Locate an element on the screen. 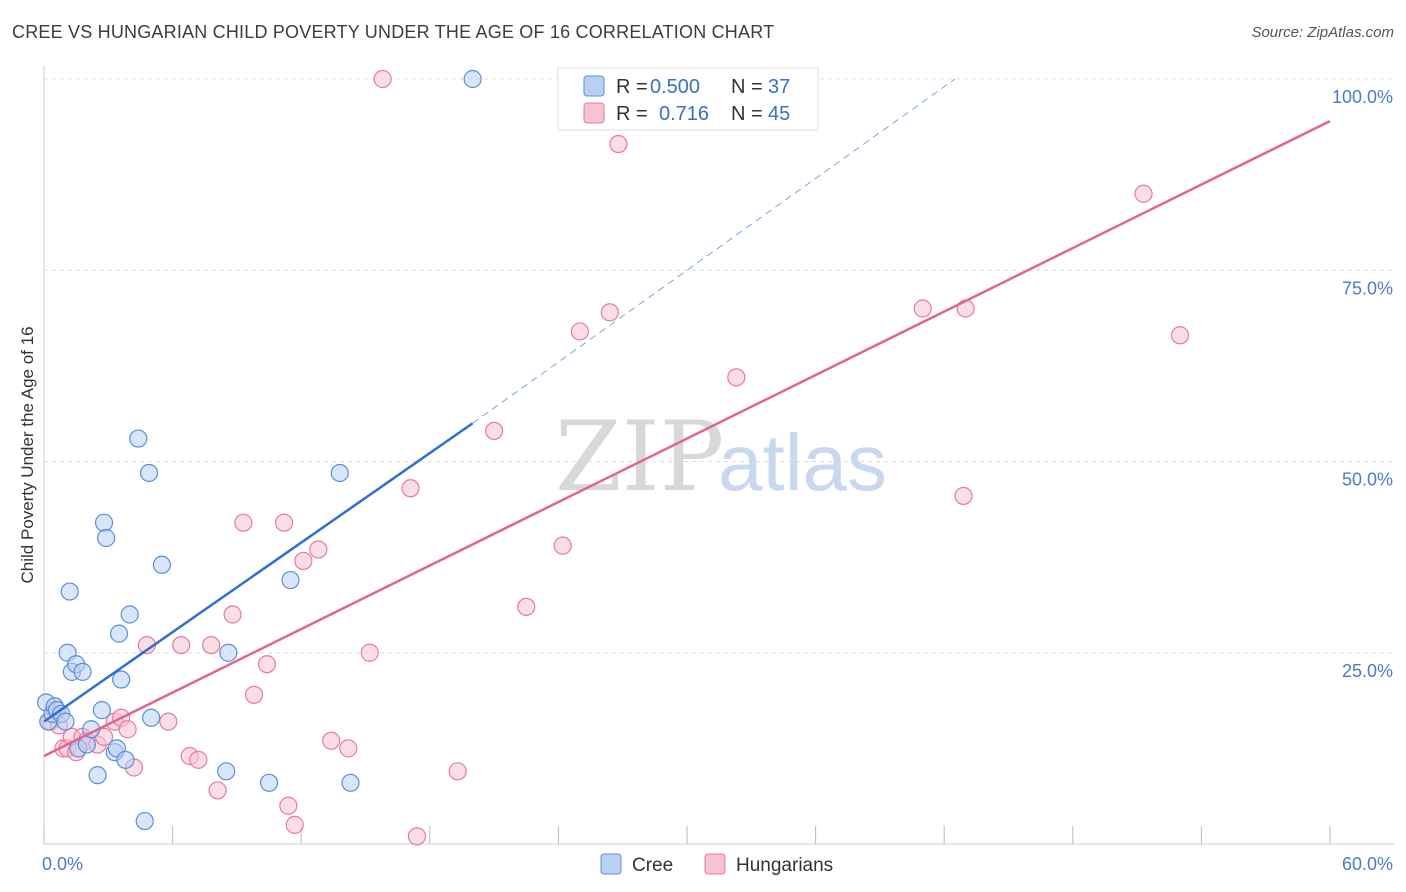 The height and width of the screenshot is (892, 1406). series-legend-label-cree: Cree is located at coordinates (652, 865).